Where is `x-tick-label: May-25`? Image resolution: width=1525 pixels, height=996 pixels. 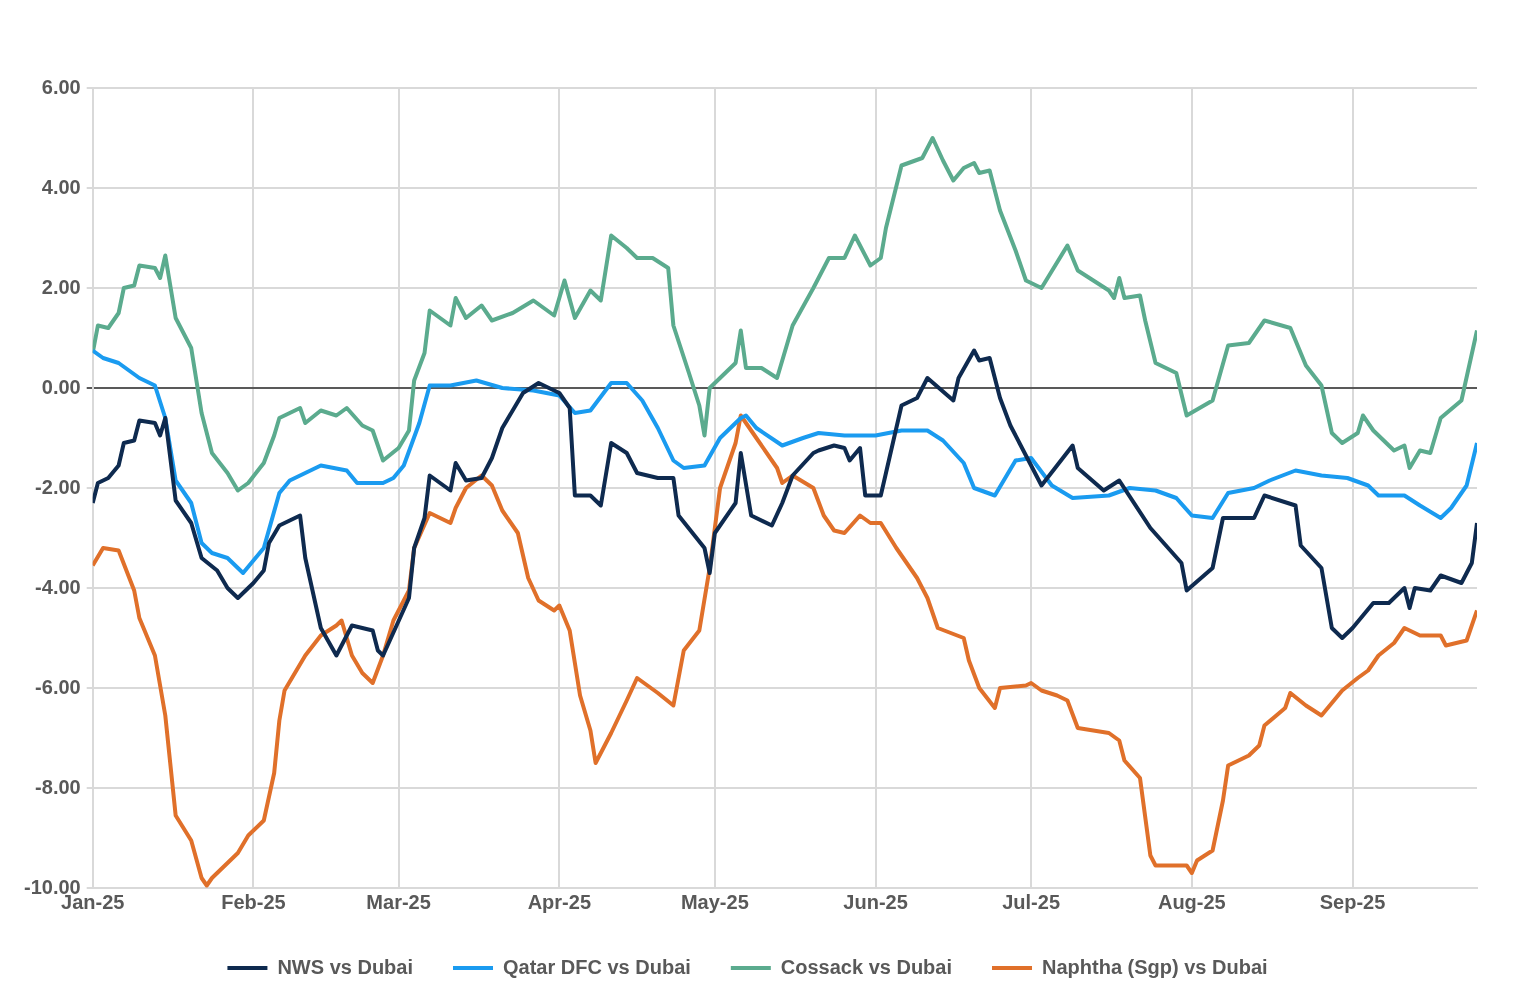 x-tick-label: May-25 is located at coordinates (714, 901).